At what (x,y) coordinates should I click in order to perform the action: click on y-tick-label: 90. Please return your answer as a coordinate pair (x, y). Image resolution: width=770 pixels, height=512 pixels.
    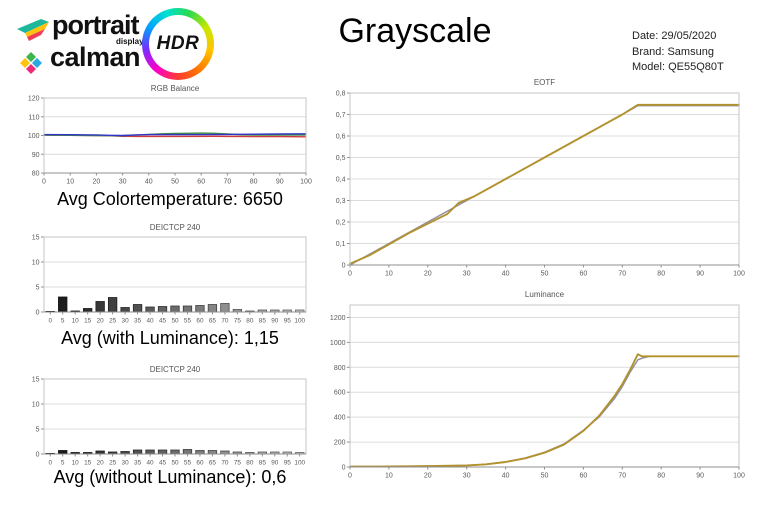
    Looking at the image, I should click on (36, 155).